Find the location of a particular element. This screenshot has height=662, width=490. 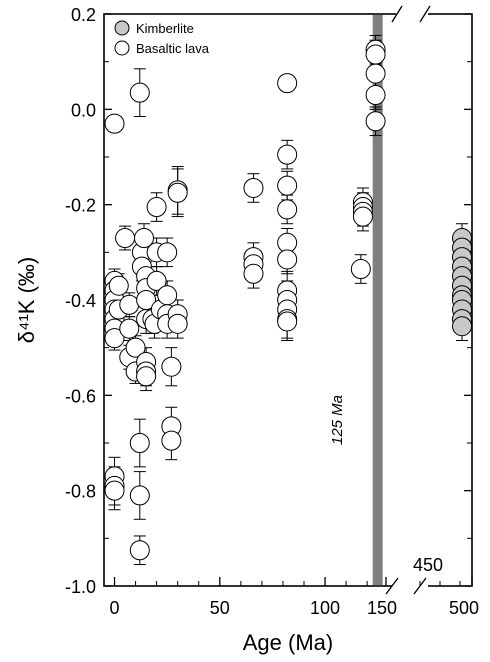

y-tick-label: -0.2 is located at coordinates (80, 206).